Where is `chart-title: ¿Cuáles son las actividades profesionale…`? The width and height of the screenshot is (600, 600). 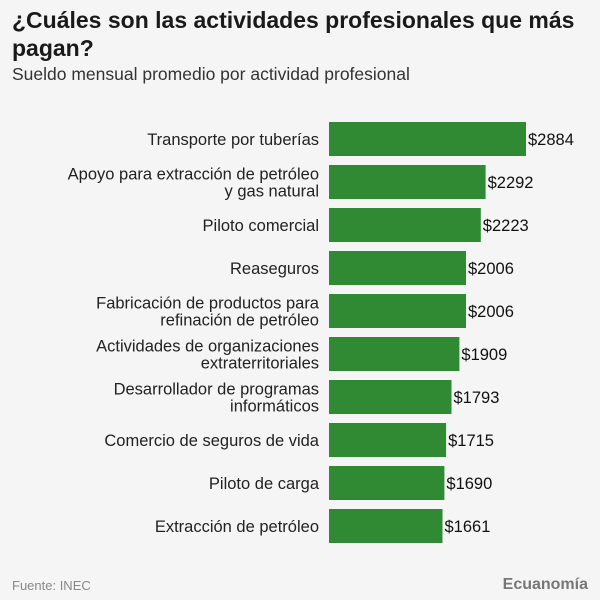 chart-title: ¿Cuáles son las actividades profesionale… is located at coordinates (293, 34).